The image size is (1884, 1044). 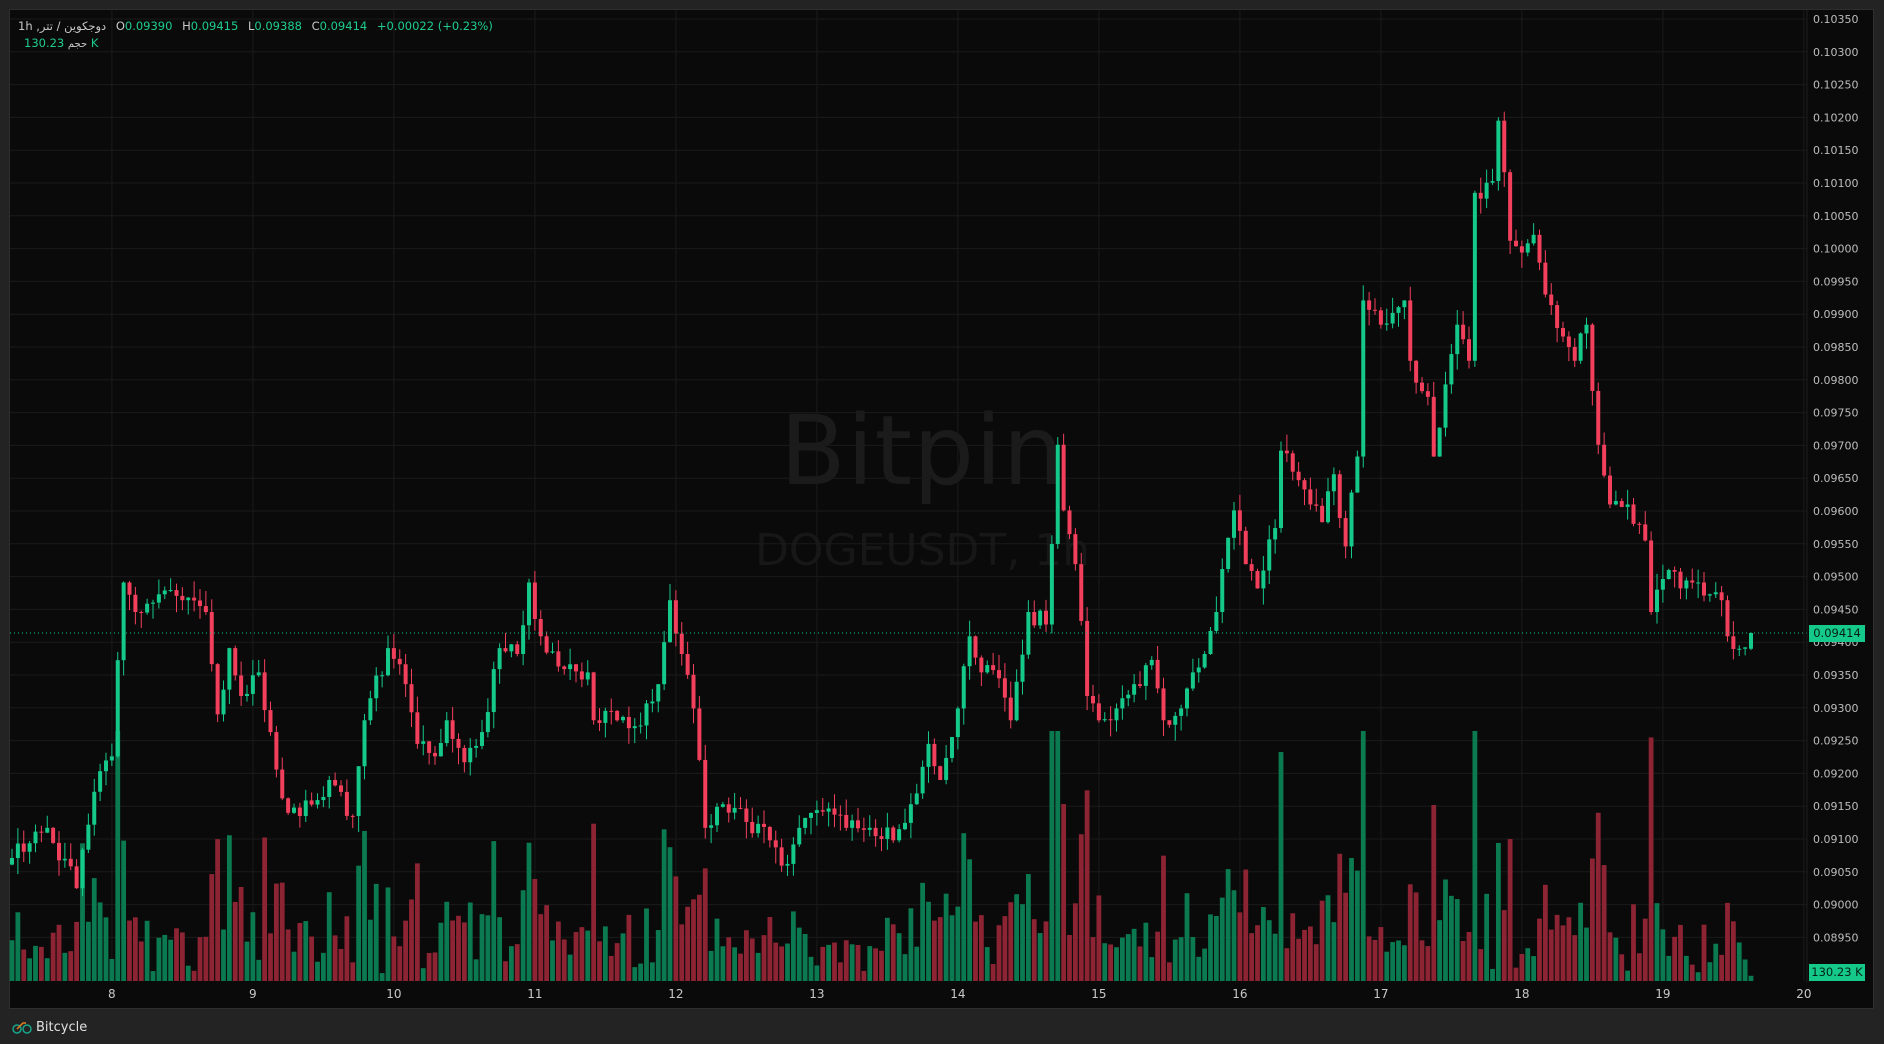 I want to click on price-tick-label: 0.10250, so click(x=1836, y=85).